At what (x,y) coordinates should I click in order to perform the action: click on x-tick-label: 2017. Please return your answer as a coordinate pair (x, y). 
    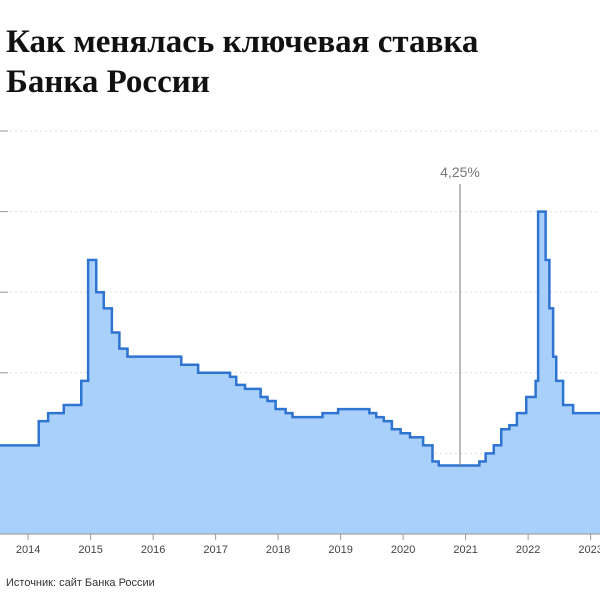
    Looking at the image, I should click on (215, 550).